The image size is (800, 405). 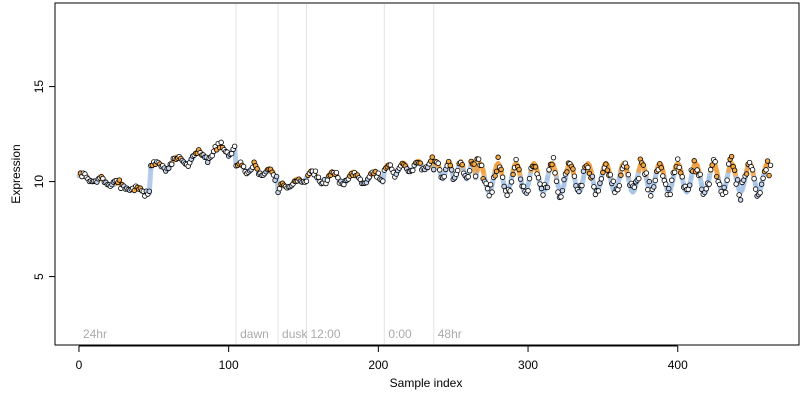 I want to click on region-label-3: 12:00, so click(x=325, y=334).